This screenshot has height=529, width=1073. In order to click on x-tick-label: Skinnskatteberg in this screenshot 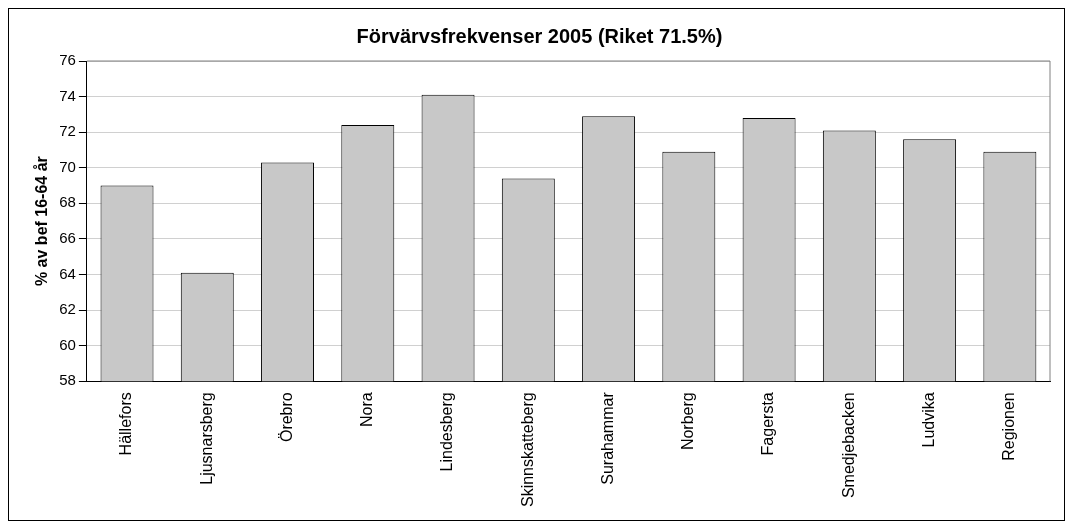, I will do `click(527, 449)`.